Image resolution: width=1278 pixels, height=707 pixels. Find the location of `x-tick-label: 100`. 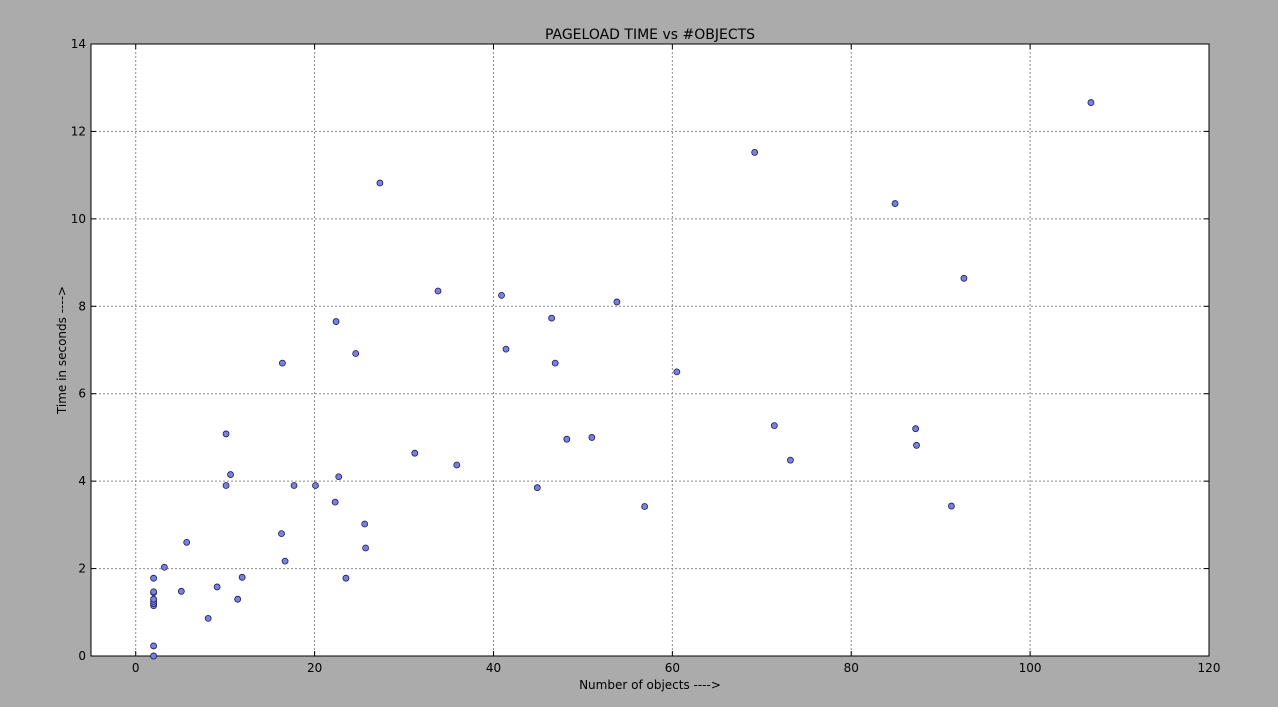

x-tick-label: 100 is located at coordinates (1030, 668).